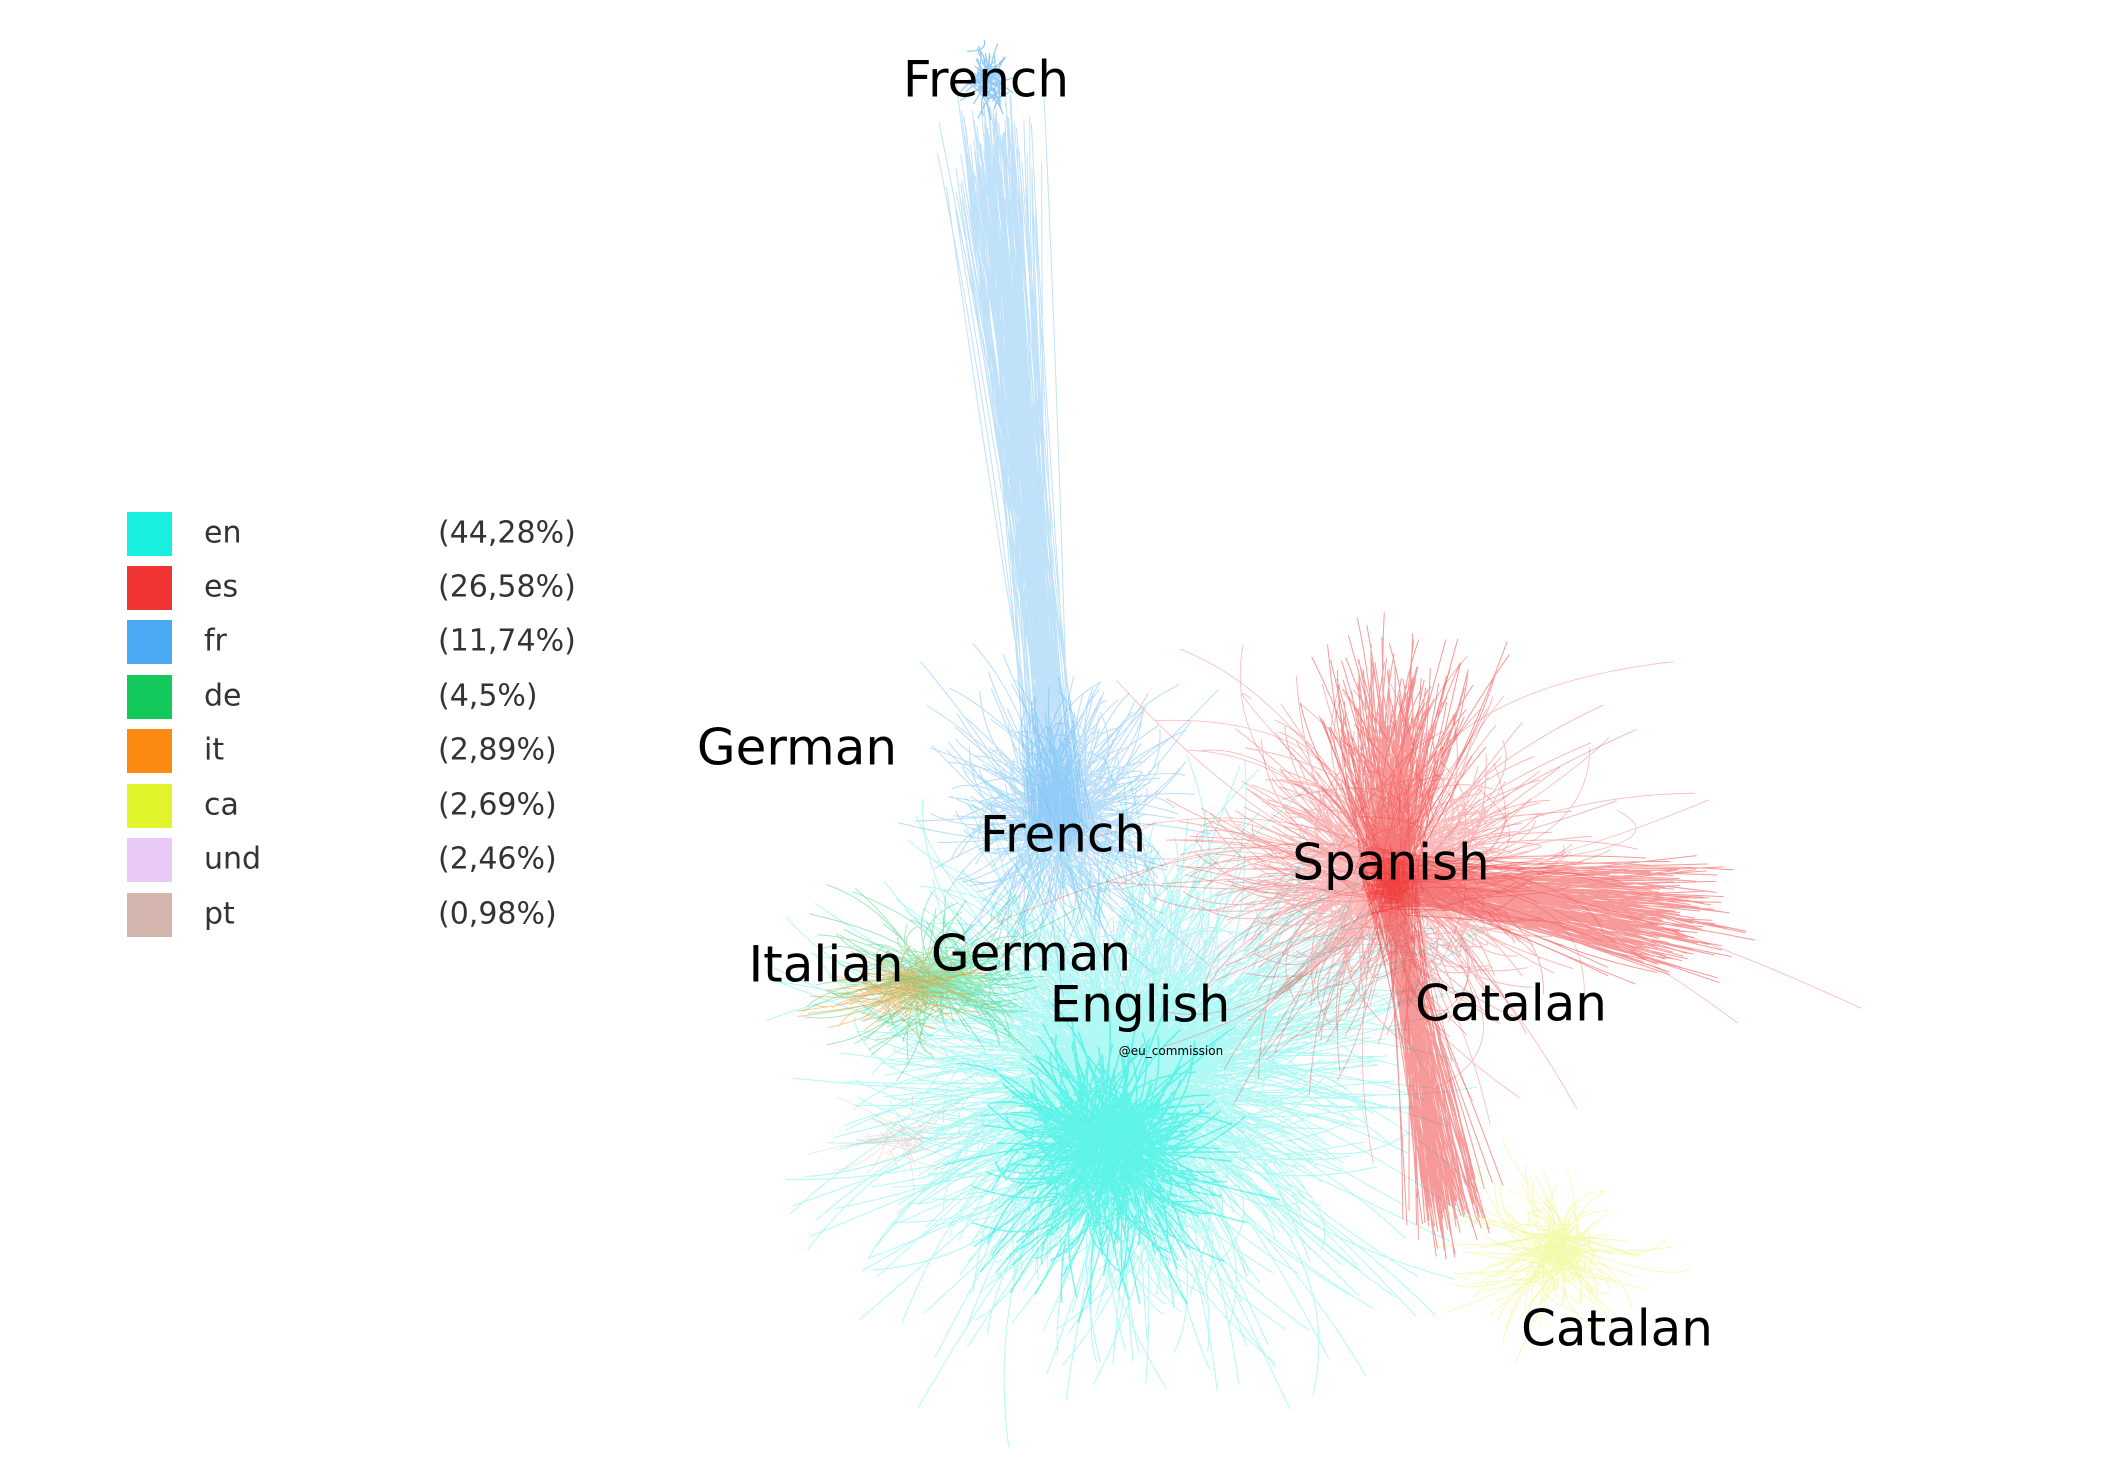 This screenshot has width=2103, height=1467. I want to click on legend-share: (2,89%), so click(497, 750).